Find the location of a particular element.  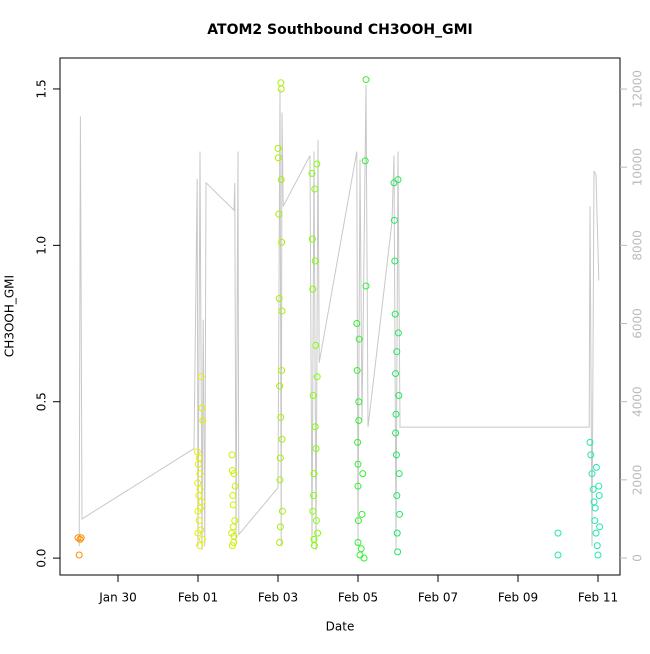

x-tick-label: Feb 05 is located at coordinates (358, 598).